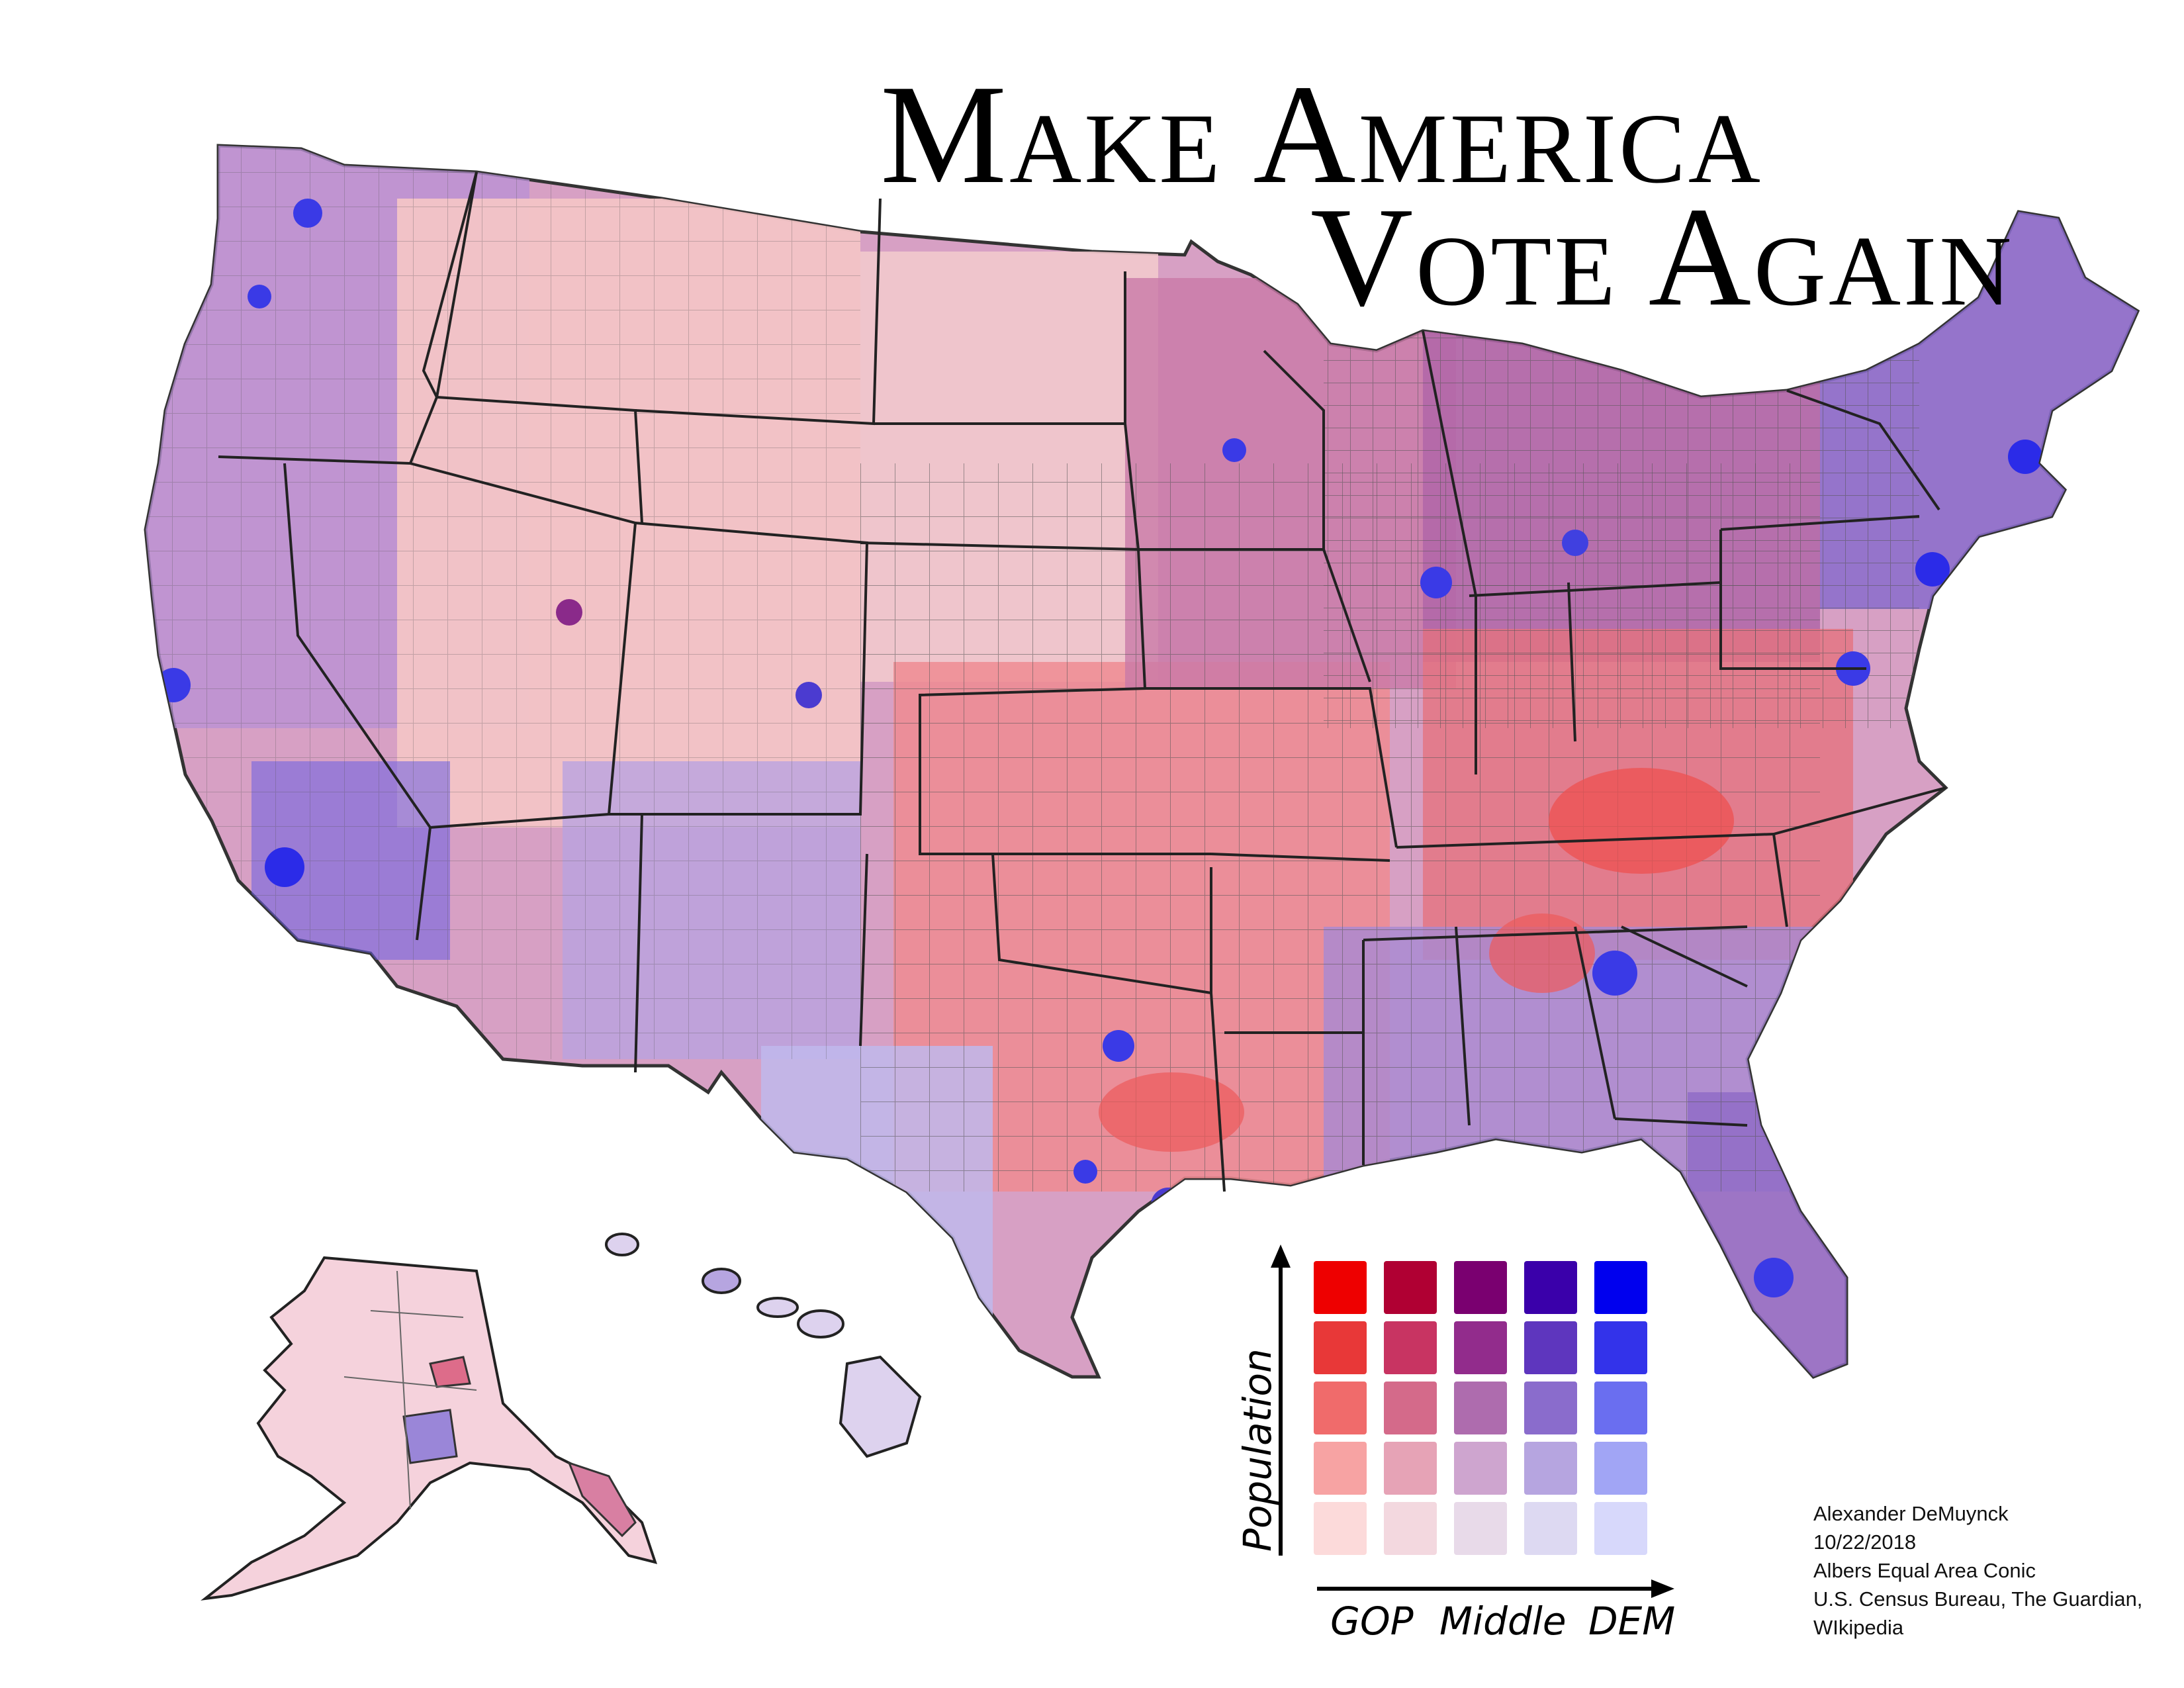 The image size is (2184, 1688). I want to click on hawaii, so click(763, 1345).